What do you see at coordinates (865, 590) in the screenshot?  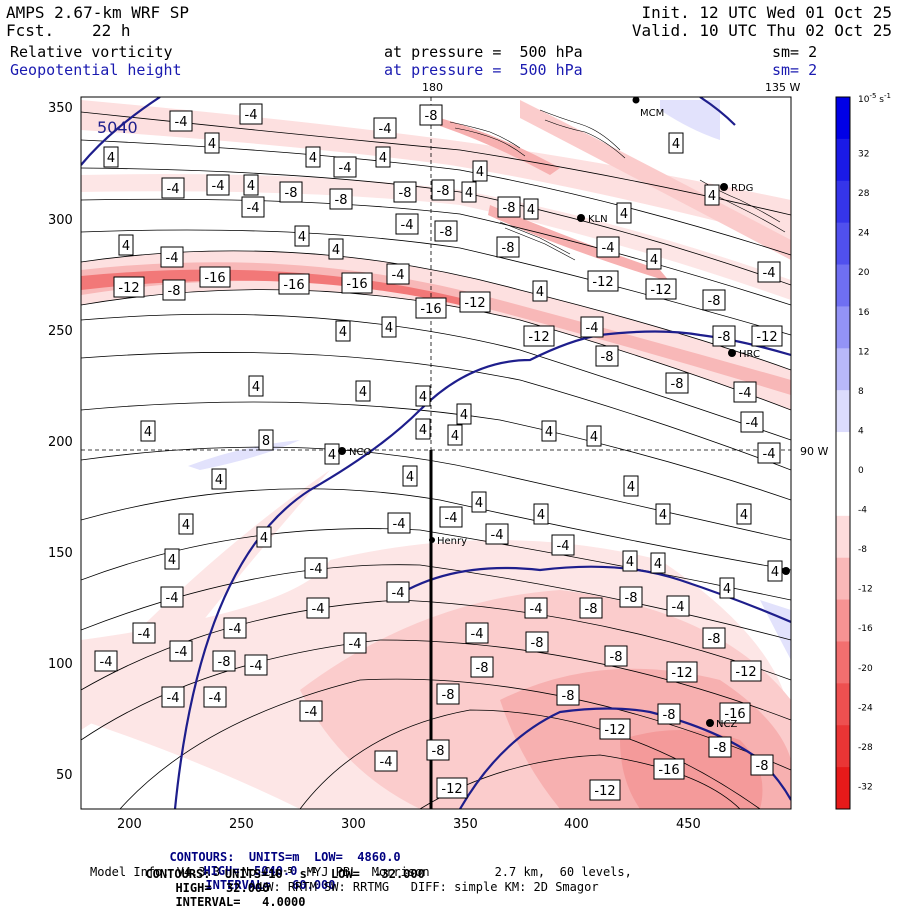 I see `colorbar-tick-label: -12` at bounding box center [865, 590].